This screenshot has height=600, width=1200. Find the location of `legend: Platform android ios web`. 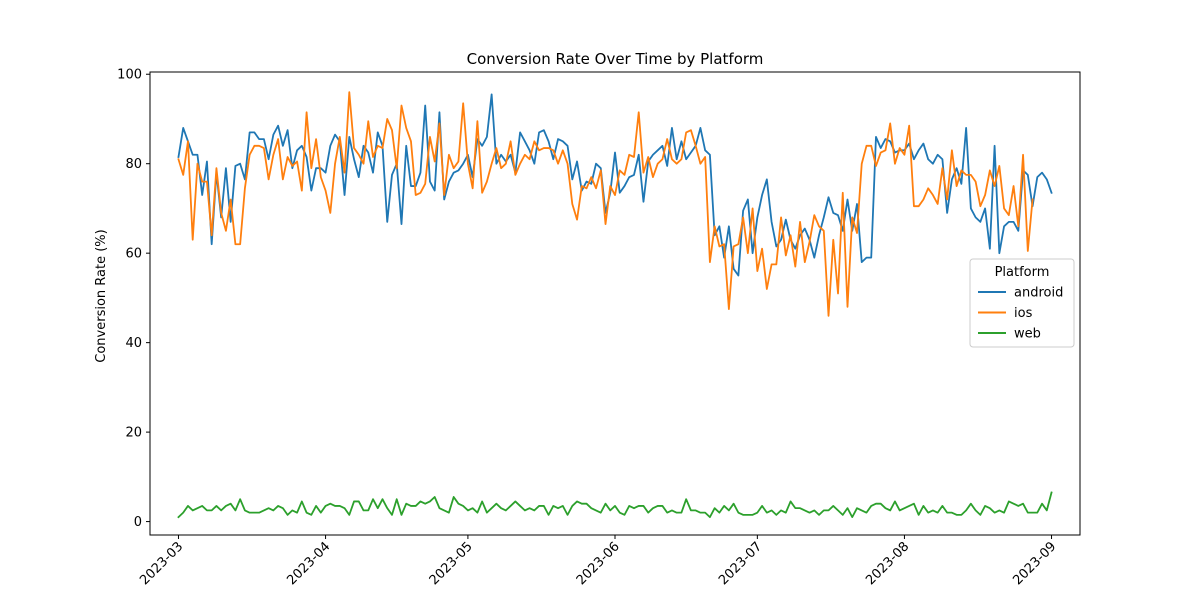

legend: Platform android ios web is located at coordinates (1022, 303).